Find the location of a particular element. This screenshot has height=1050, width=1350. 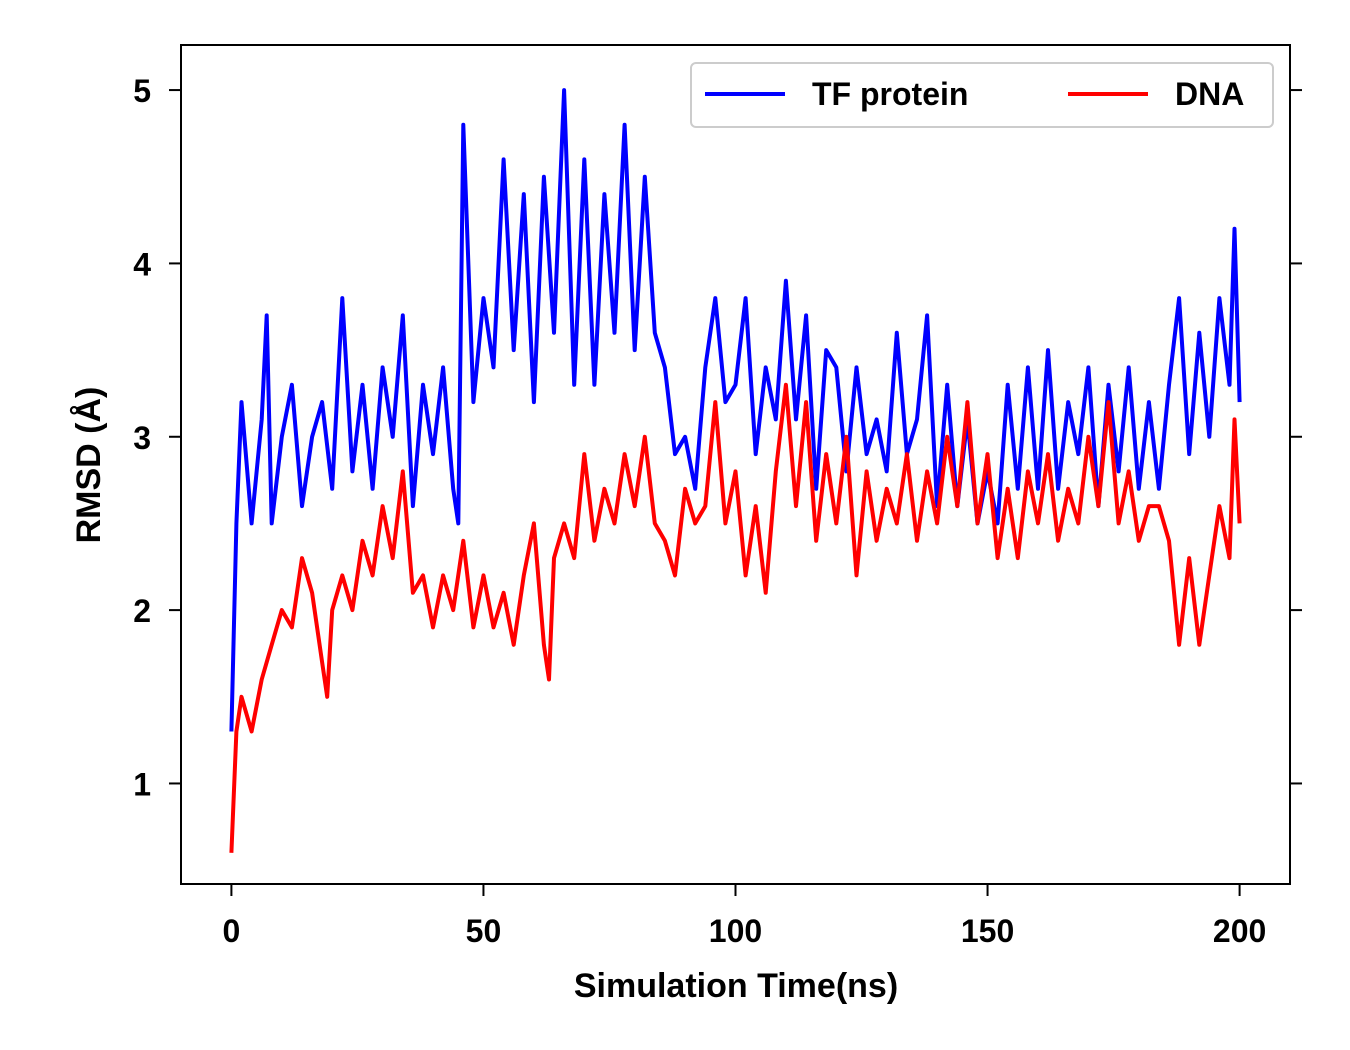

y-tick-label: 3 is located at coordinates (142, 438).